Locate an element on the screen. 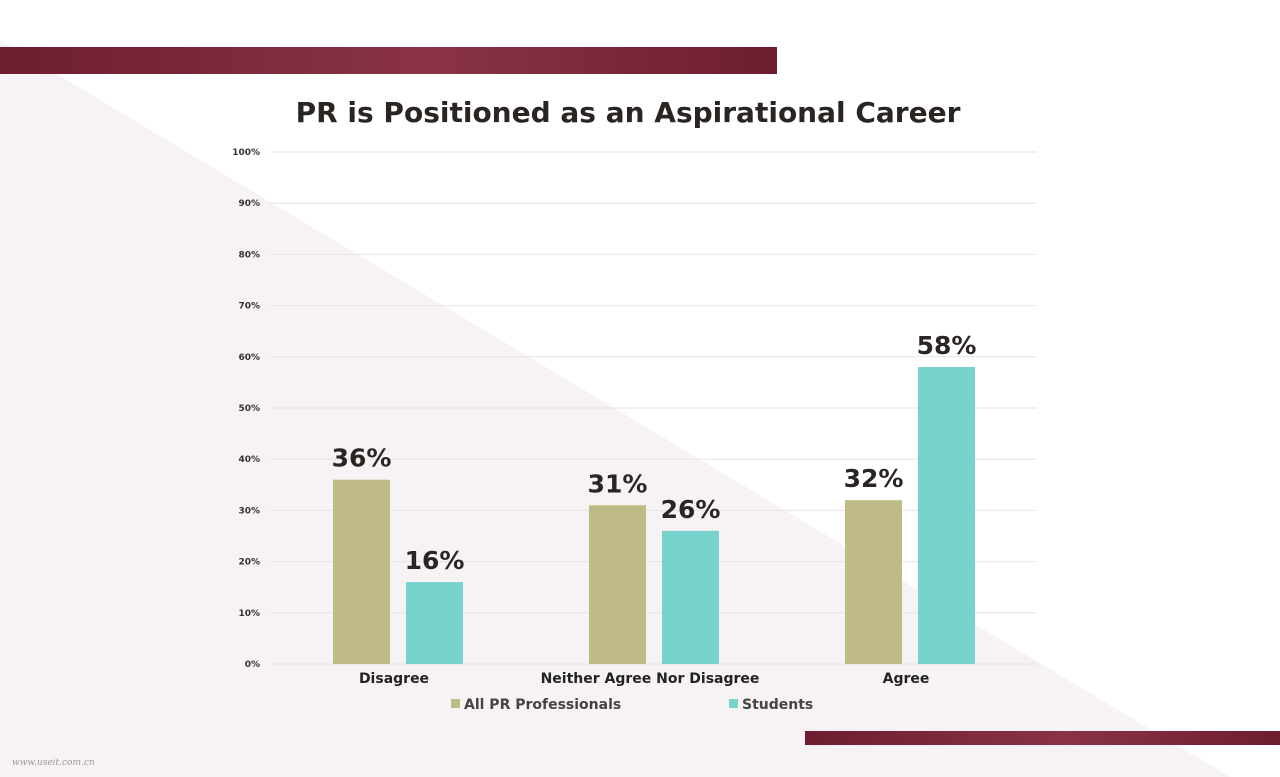  category-label: Disagree is located at coordinates (394, 679).